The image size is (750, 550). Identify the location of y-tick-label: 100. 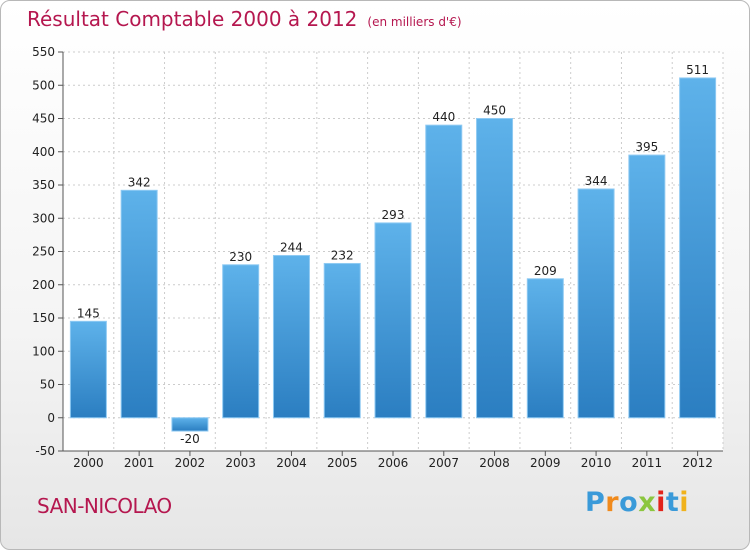
(43, 351).